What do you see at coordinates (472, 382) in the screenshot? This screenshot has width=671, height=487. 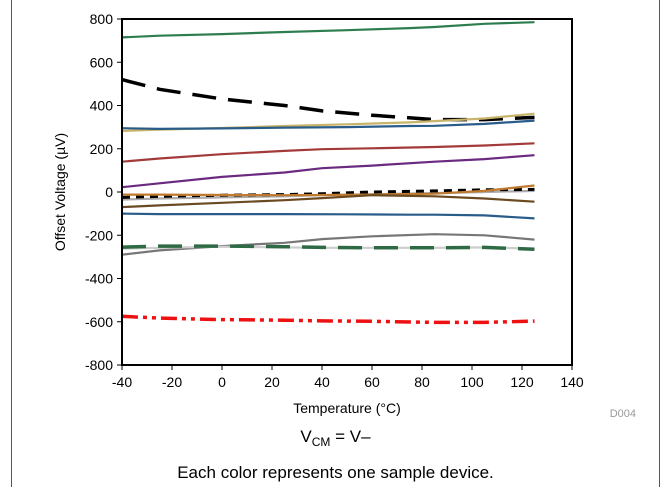 I see `x-tick-label: 100` at bounding box center [472, 382].